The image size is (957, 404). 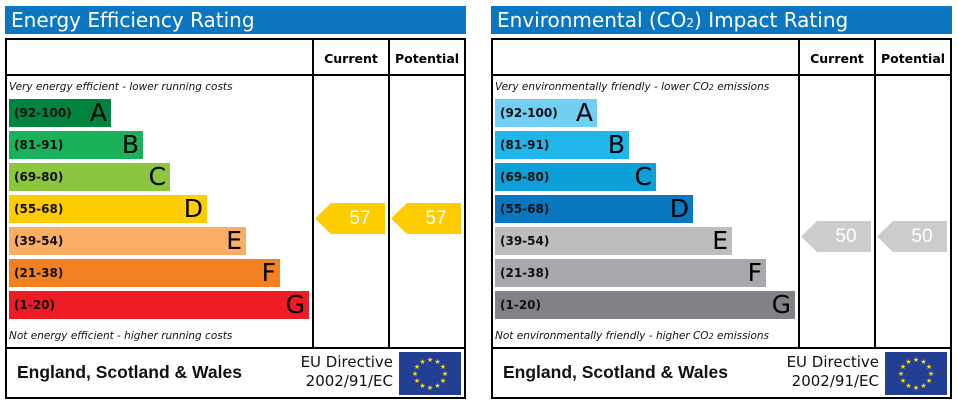 What do you see at coordinates (562, 144) in the screenshot?
I see `environmental-band-b: (81-91) B` at bounding box center [562, 144].